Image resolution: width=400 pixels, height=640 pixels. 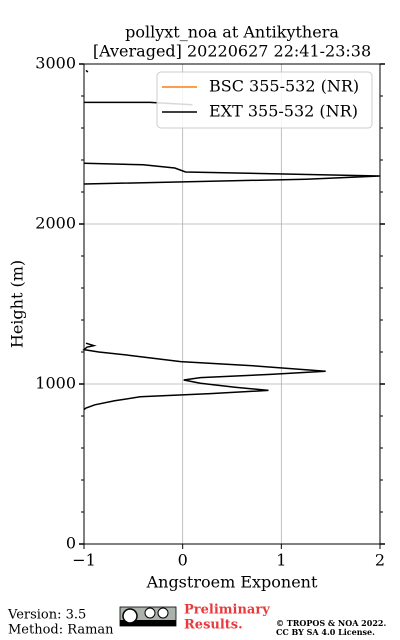 I want to click on x-tick-label: 0, so click(x=183, y=560).